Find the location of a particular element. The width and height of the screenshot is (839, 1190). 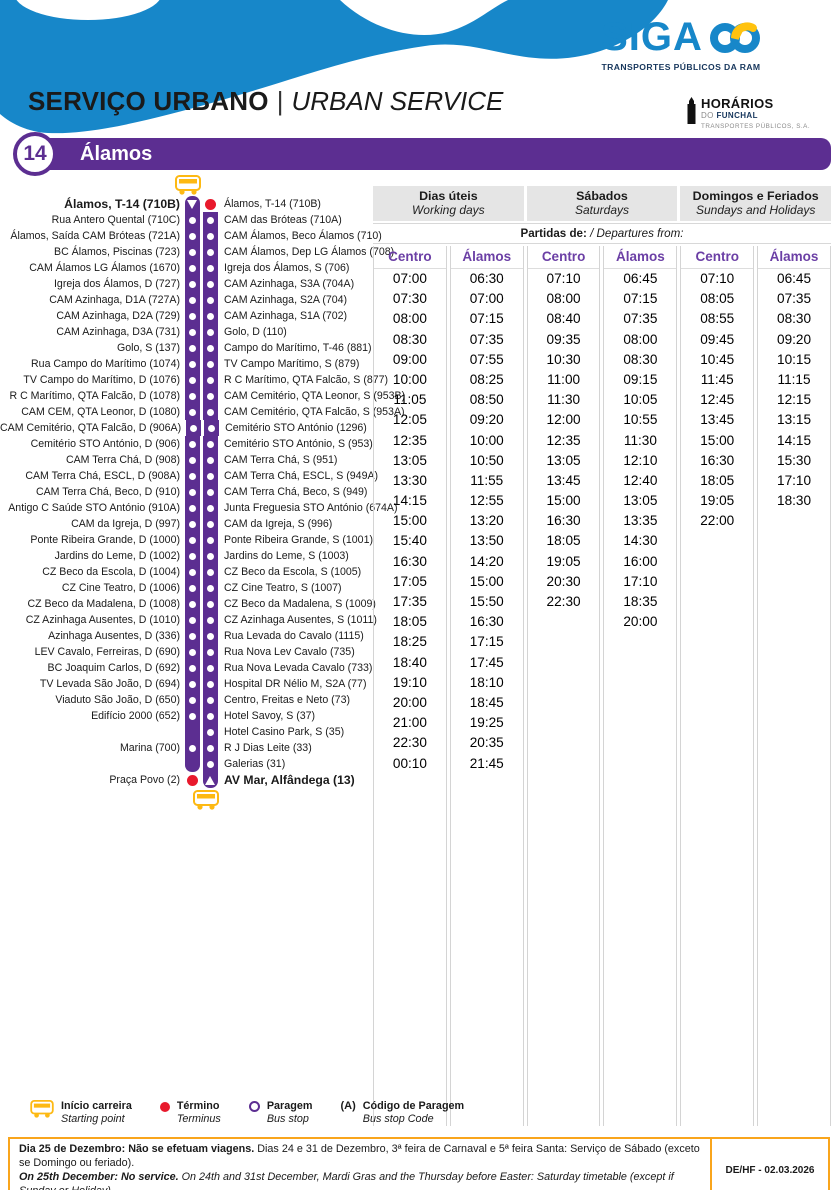

departure-time: 17:35 is located at coordinates (409, 601).